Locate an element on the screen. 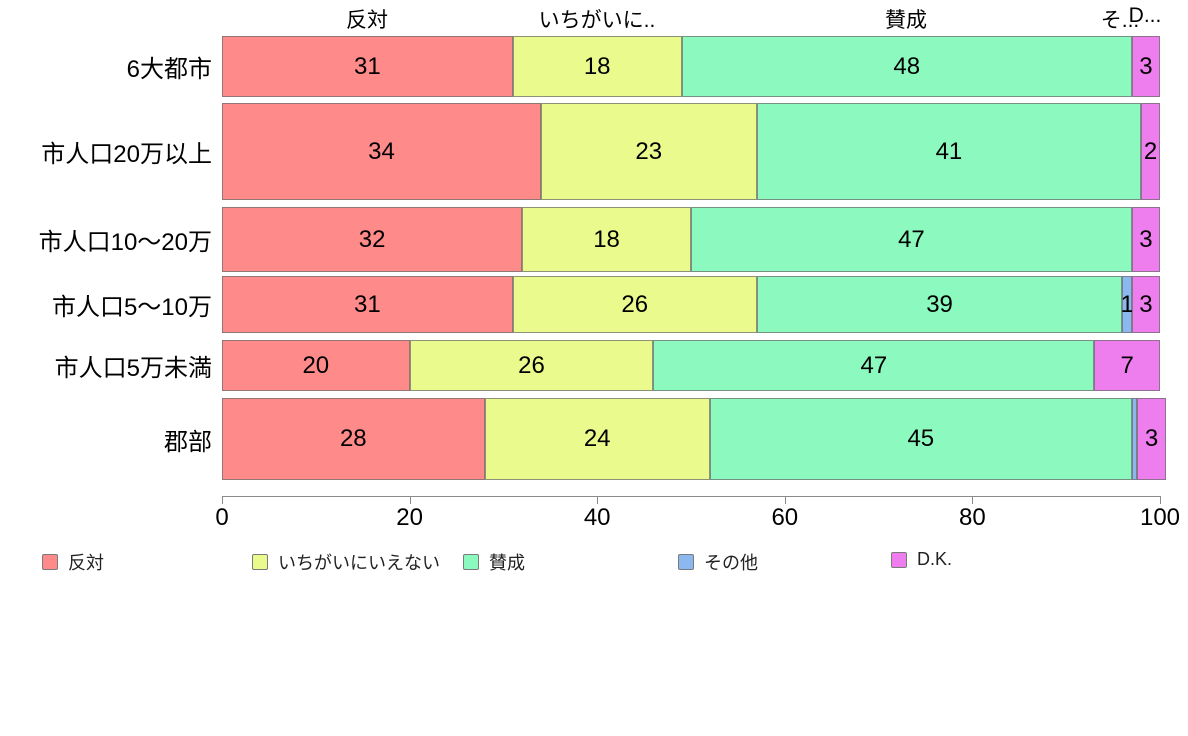 The height and width of the screenshot is (736, 1188). x-axis-tick-label: 100 is located at coordinates (1160, 517).